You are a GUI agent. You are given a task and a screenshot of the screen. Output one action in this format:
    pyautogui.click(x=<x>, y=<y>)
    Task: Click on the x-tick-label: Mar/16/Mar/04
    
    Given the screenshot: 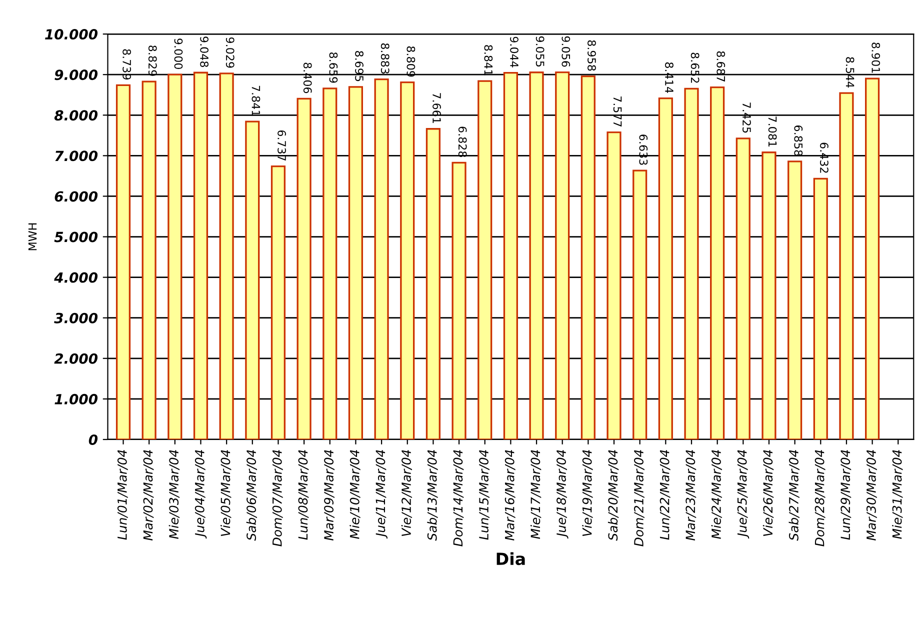 What is the action you would take?
    pyautogui.click(x=510, y=495)
    